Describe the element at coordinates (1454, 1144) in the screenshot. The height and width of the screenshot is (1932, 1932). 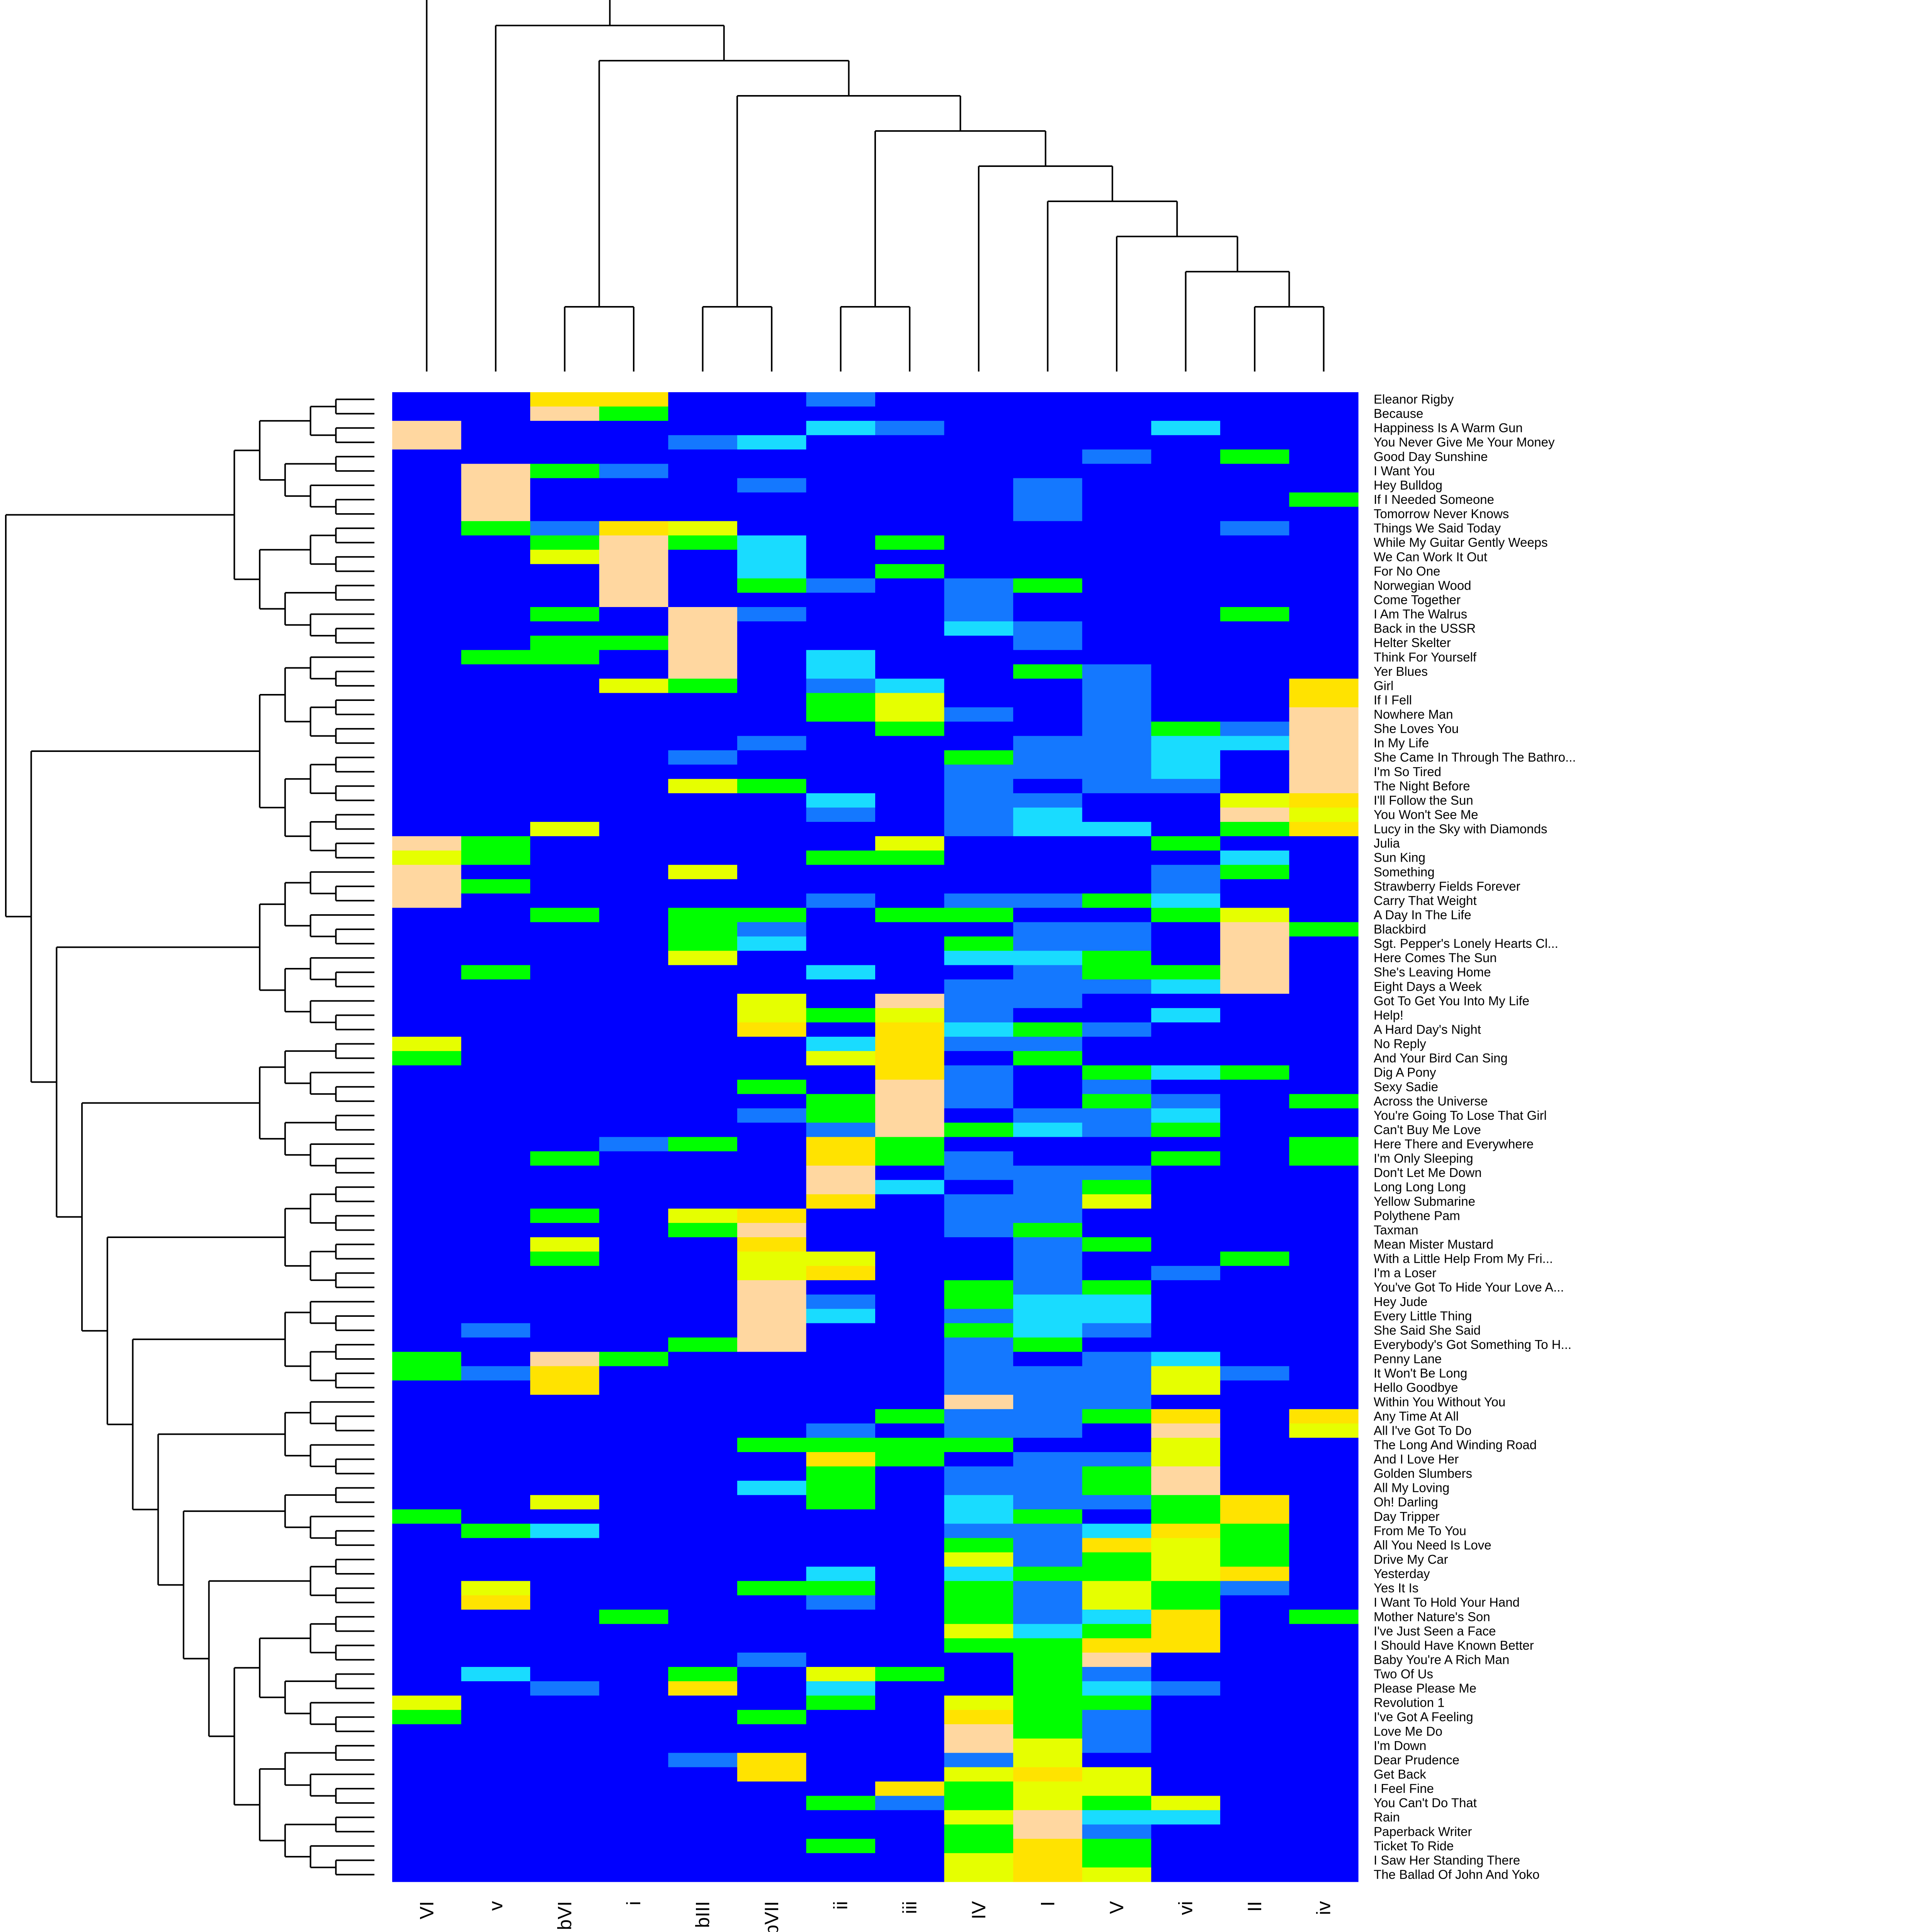
I see `row-label: Here There and Everywhere` at that location.